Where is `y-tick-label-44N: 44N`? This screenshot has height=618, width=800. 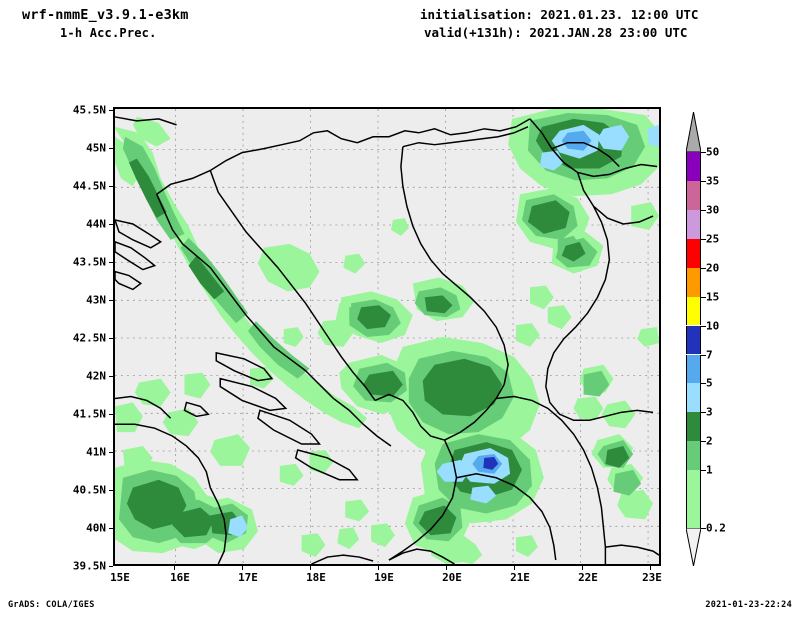
y-tick-label-44N: 44N is located at coordinates (96, 224).